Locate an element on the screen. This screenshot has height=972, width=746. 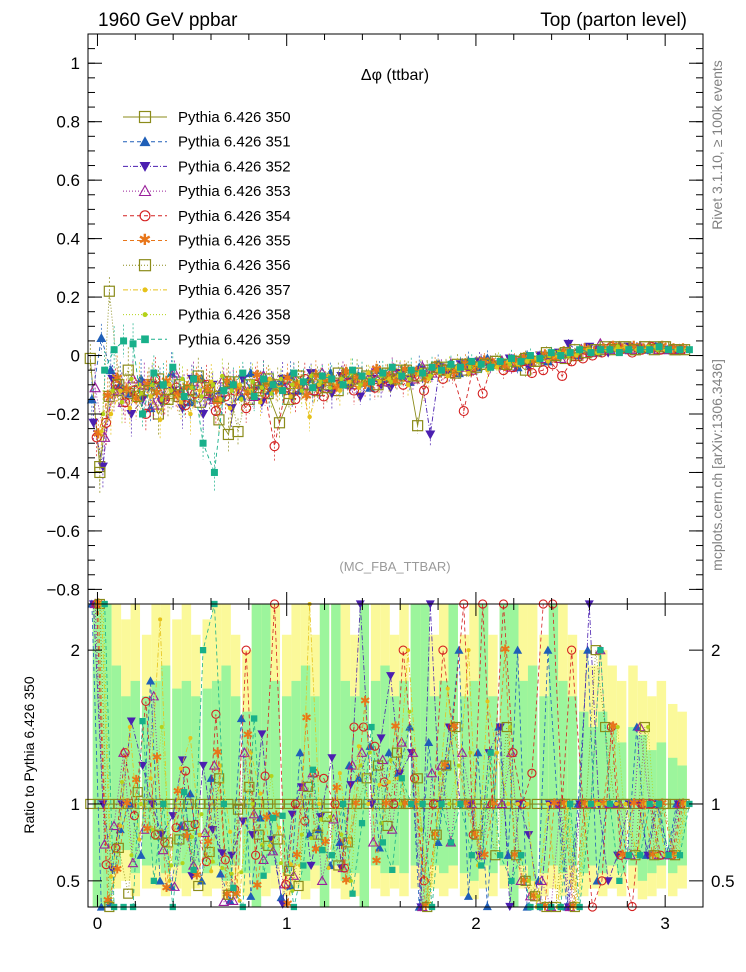
main-ytick-label: 0.8 is located at coordinates (68, 122).